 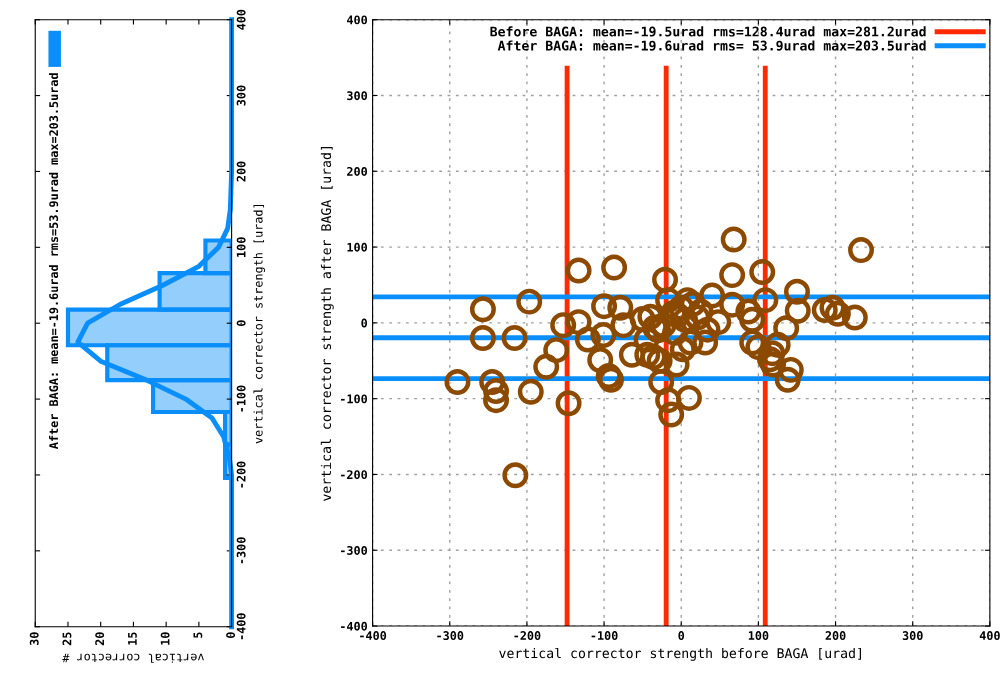 What do you see at coordinates (835, 636) in the screenshot?
I see `x-tick-label: 200` at bounding box center [835, 636].